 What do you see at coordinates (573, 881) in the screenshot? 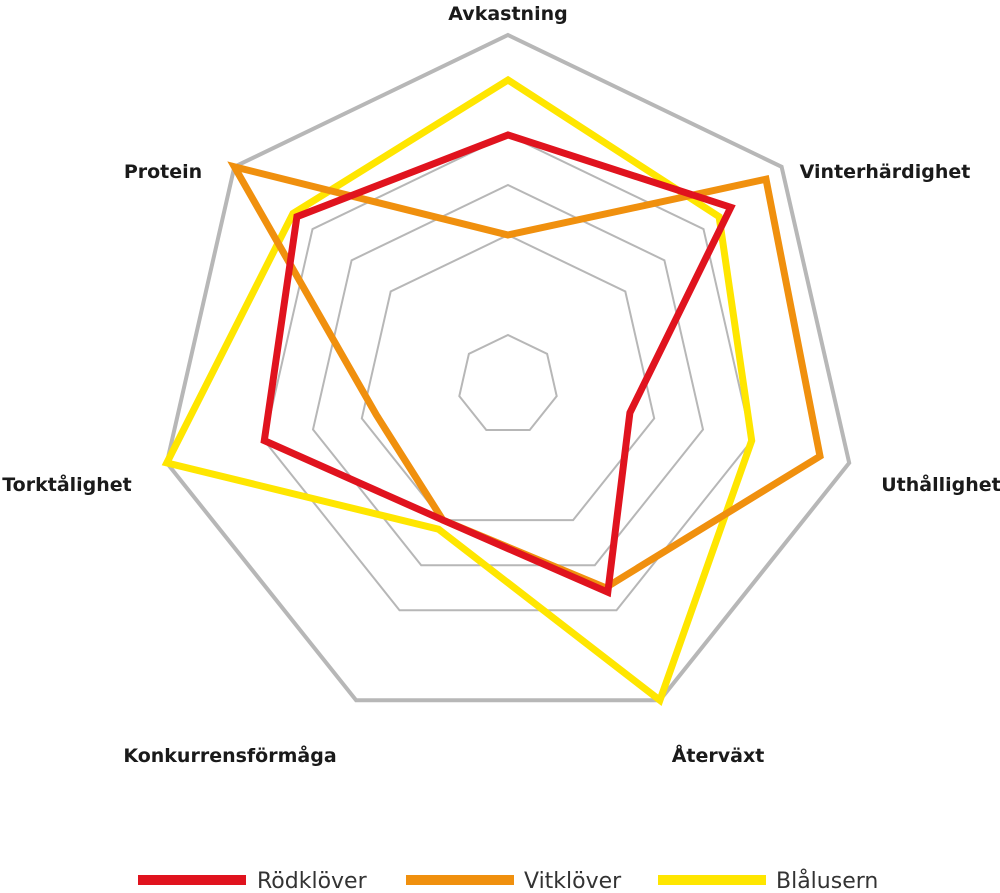
I see `legend-label-vitklover: Vitklöver` at bounding box center [573, 881].